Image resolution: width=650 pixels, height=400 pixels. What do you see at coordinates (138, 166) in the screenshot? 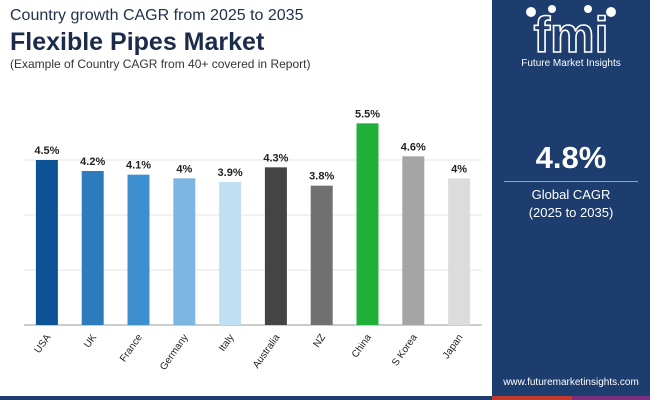
I see `data-label-france: 4.1%` at bounding box center [138, 166].